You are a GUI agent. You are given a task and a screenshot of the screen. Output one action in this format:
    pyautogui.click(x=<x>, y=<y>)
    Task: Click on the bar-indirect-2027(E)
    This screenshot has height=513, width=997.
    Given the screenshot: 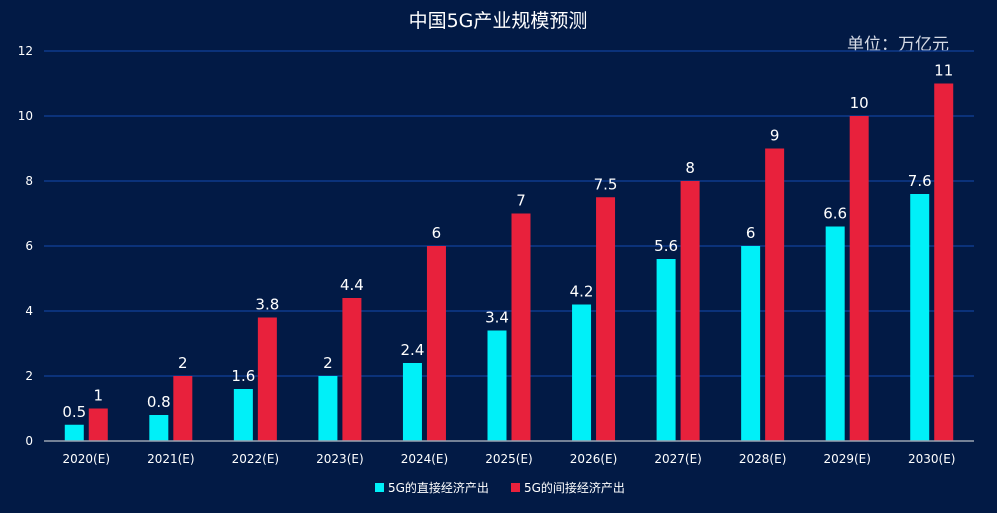 What is the action you would take?
    pyautogui.click(x=690, y=311)
    